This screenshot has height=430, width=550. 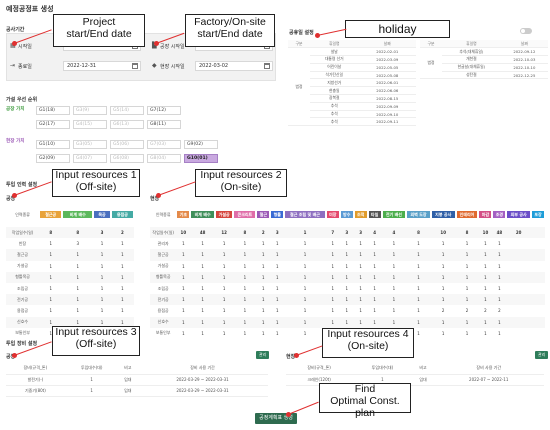 What do you see at coordinates (127, 144) in the screenshot?
I see `priority-cell-onsite: G5(06)` at bounding box center [127, 144].